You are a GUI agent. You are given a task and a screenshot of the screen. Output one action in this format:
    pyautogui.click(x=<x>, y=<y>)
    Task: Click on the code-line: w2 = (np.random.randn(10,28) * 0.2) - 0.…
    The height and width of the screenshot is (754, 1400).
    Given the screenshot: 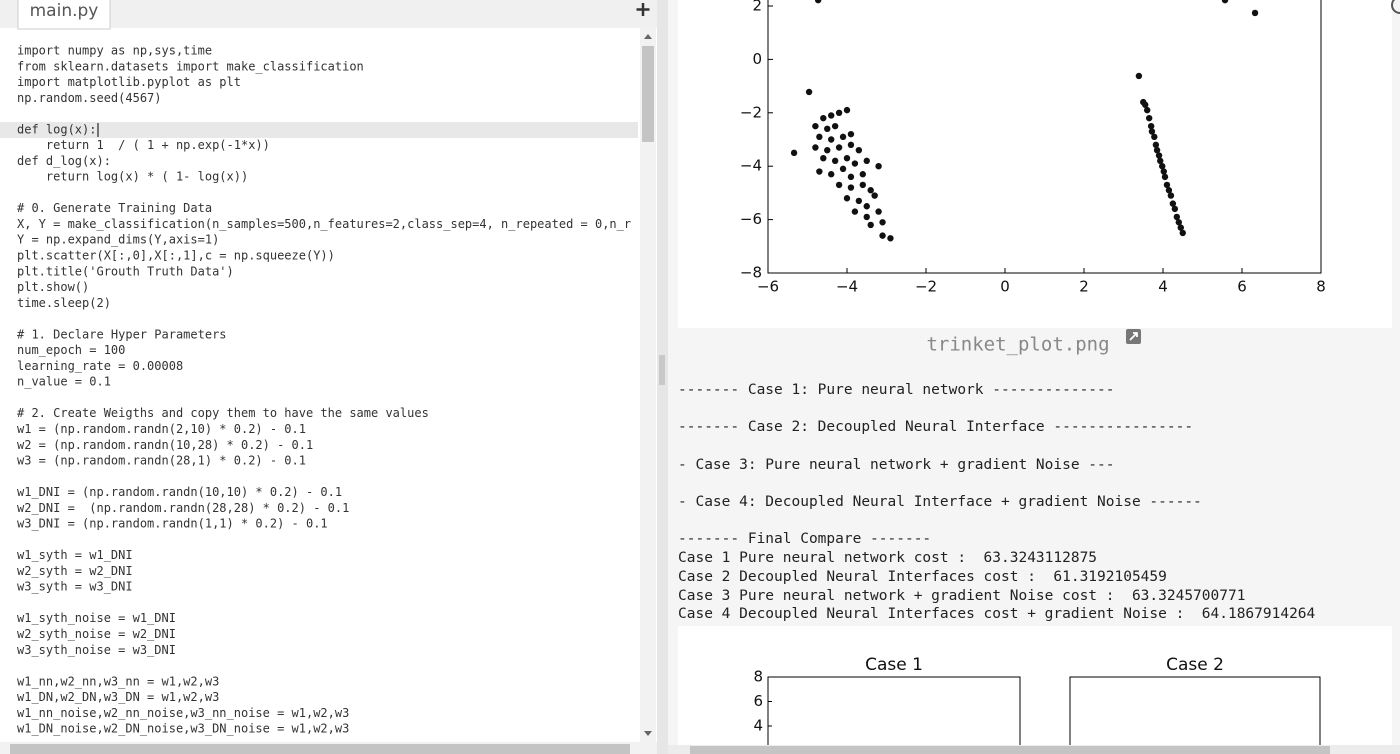 What is the action you would take?
    pyautogui.click(x=165, y=445)
    